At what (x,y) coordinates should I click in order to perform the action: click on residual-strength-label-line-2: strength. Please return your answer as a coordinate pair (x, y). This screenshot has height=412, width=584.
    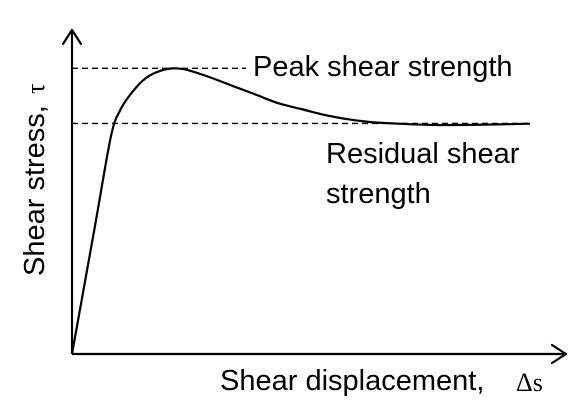
    Looking at the image, I should click on (378, 194).